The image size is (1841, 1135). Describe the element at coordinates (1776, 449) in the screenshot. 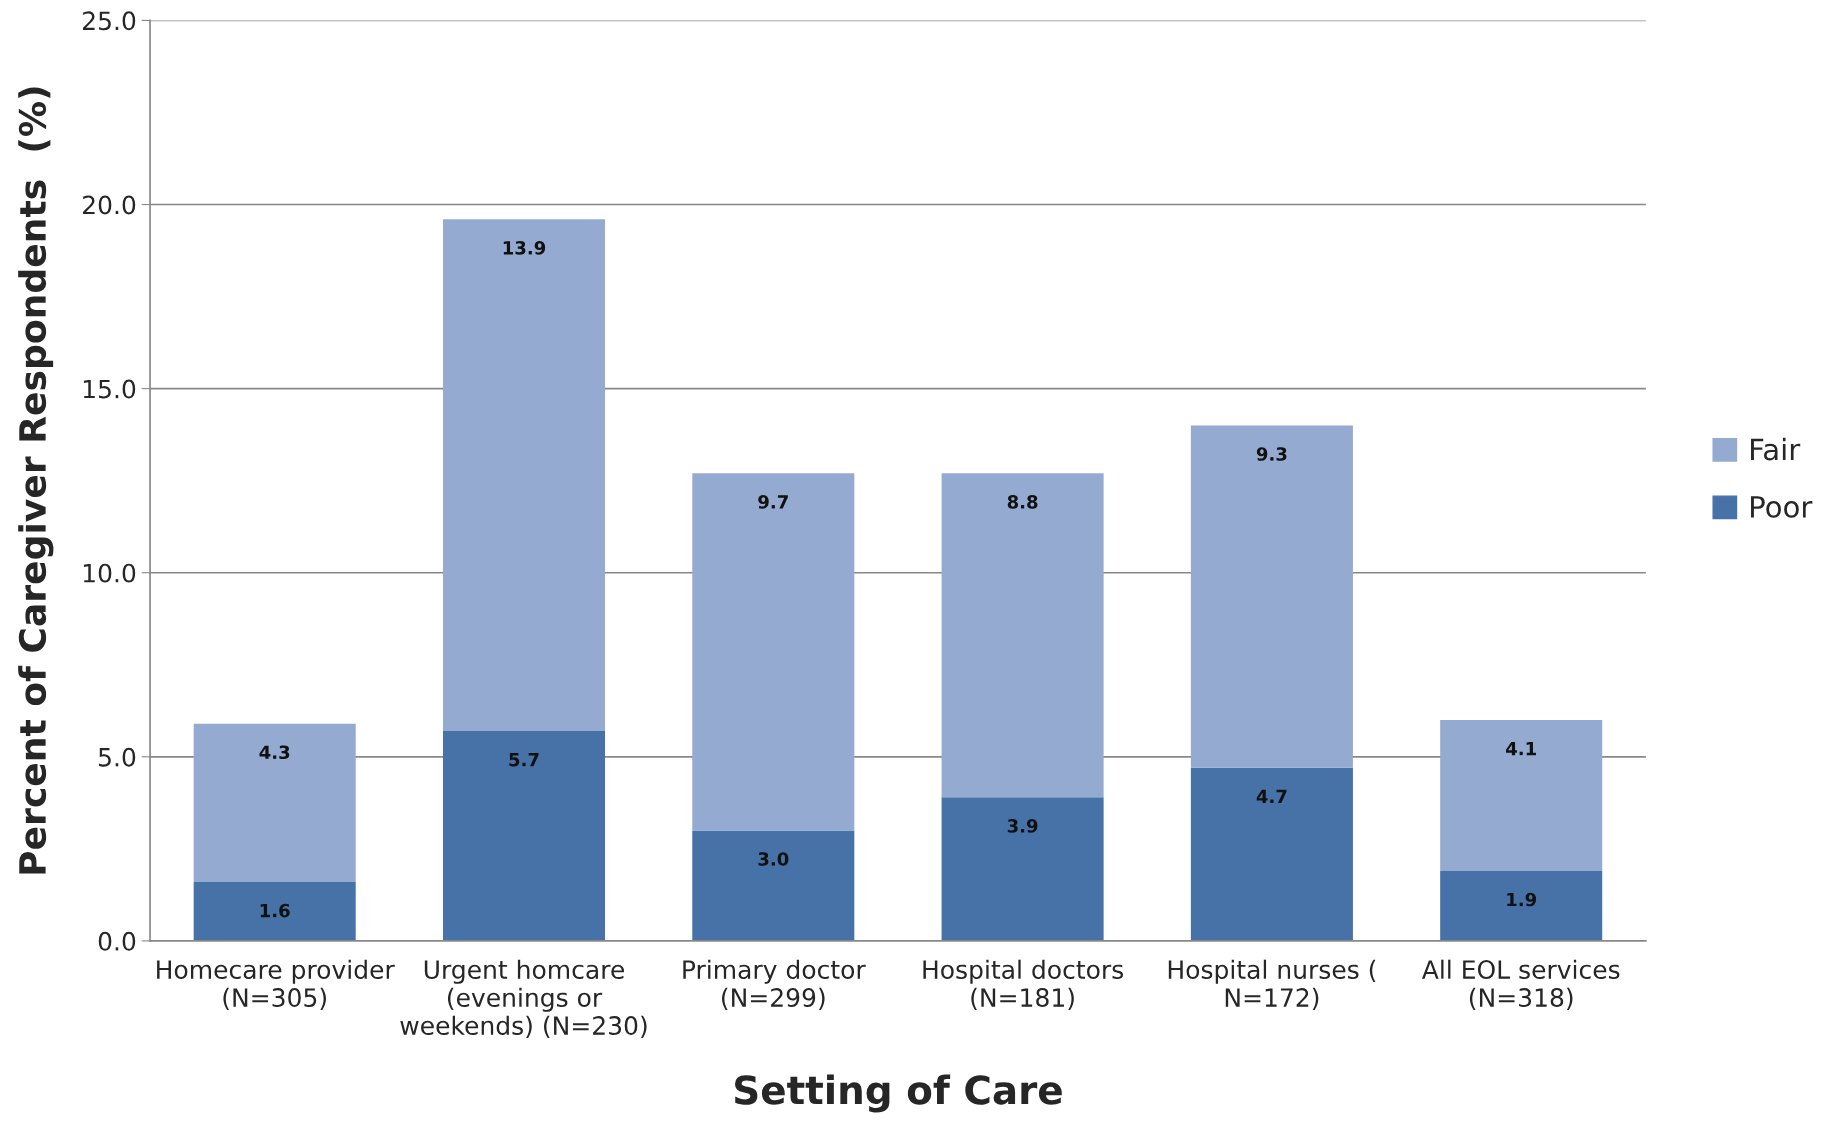

I see `legend-label: Fair` at that location.